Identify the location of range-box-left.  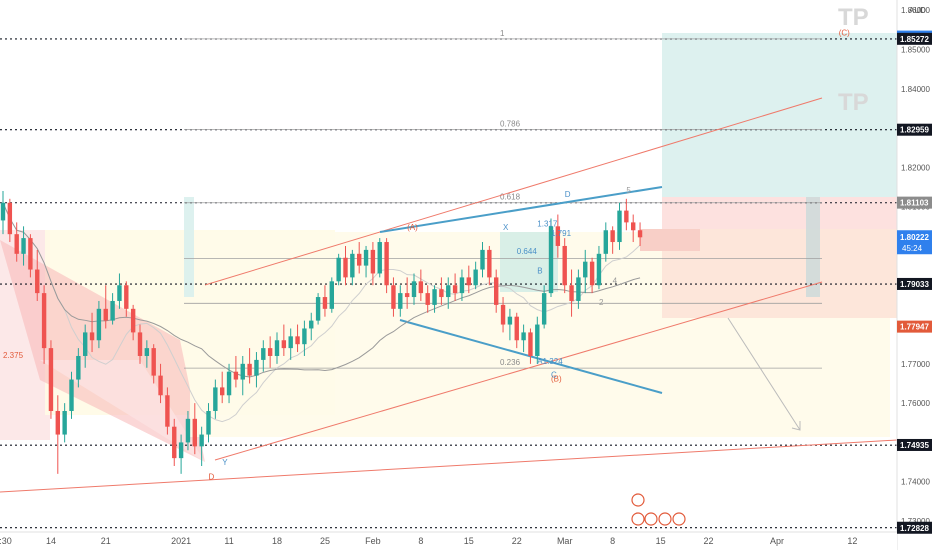
(189, 247).